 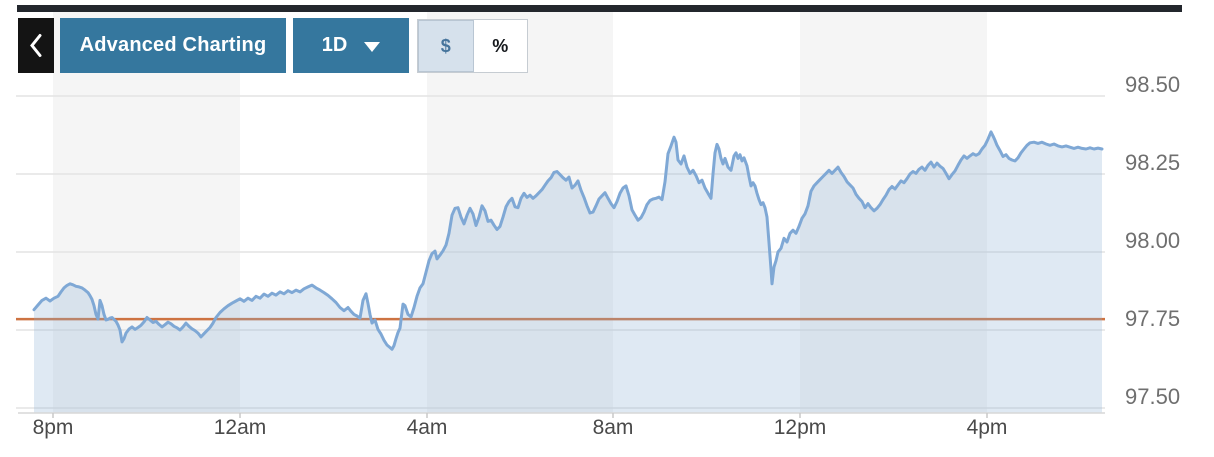 I want to click on x-axis-label: 12am, so click(x=240, y=427).